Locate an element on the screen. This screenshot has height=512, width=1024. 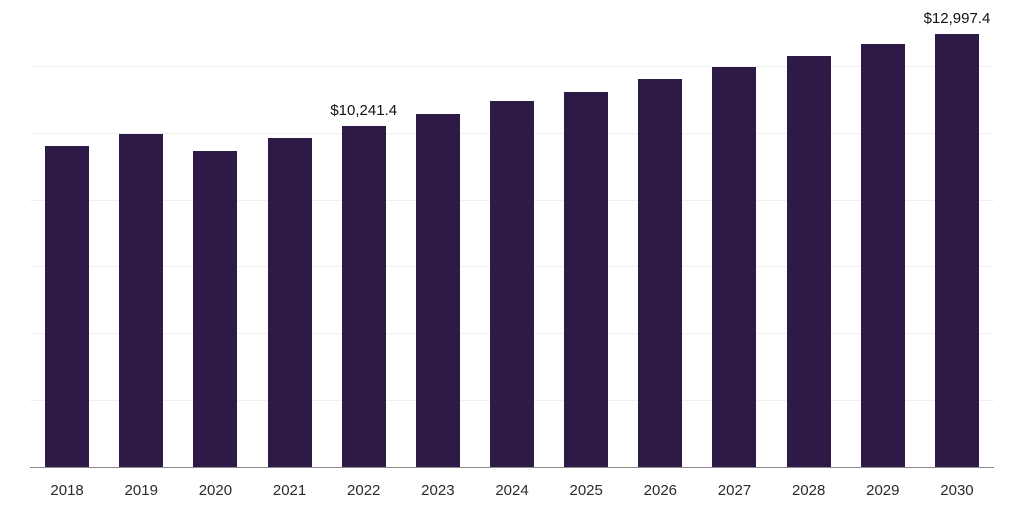
bar-slot-2023 is located at coordinates (438, 234).